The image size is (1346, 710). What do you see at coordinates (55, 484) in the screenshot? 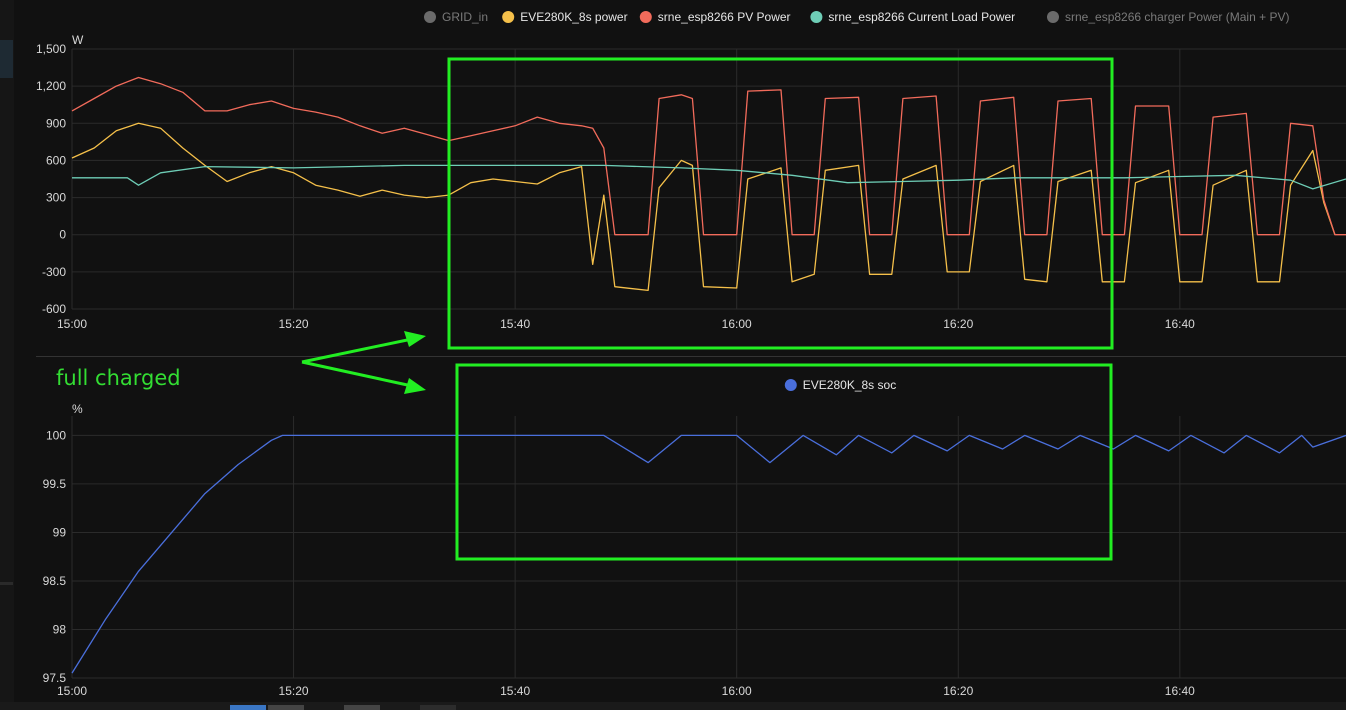
I see `y-tick-label: 99.5` at bounding box center [55, 484].